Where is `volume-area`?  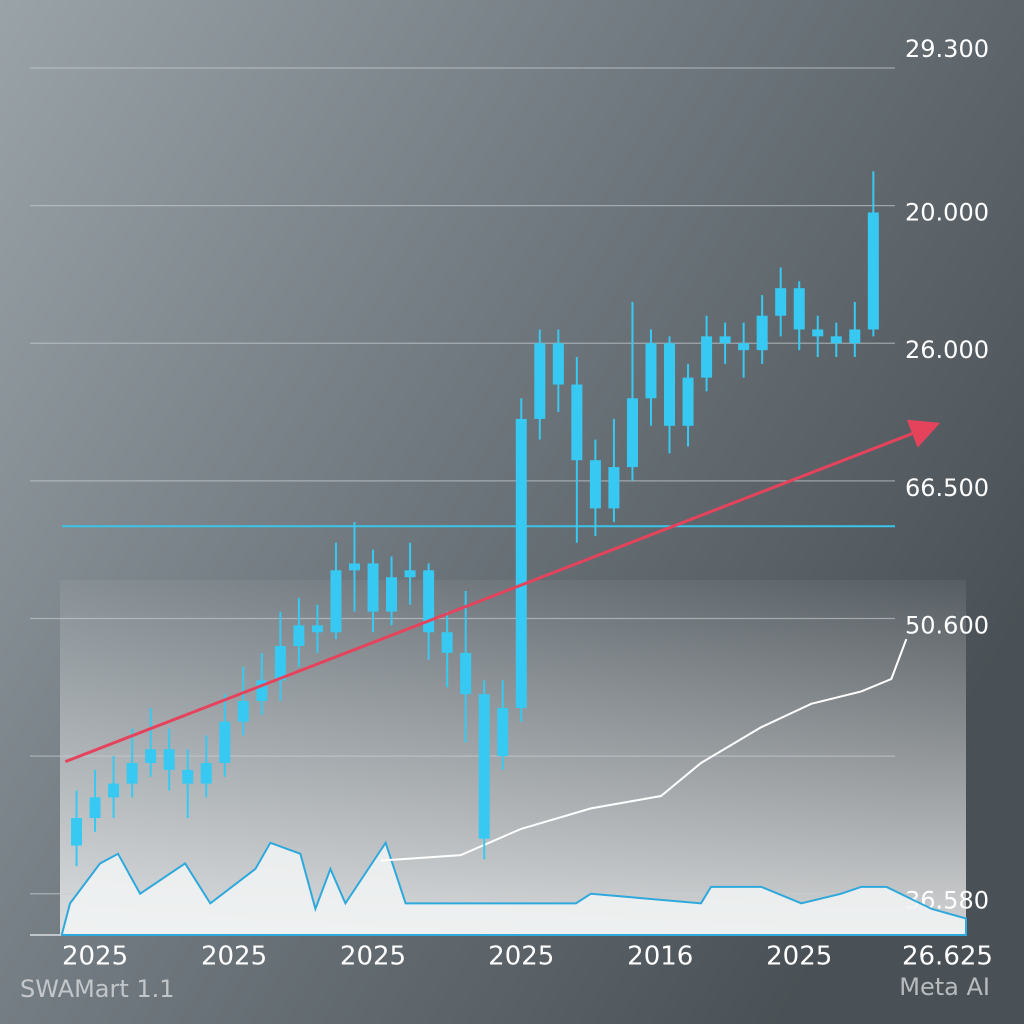
volume-area is located at coordinates (514, 888).